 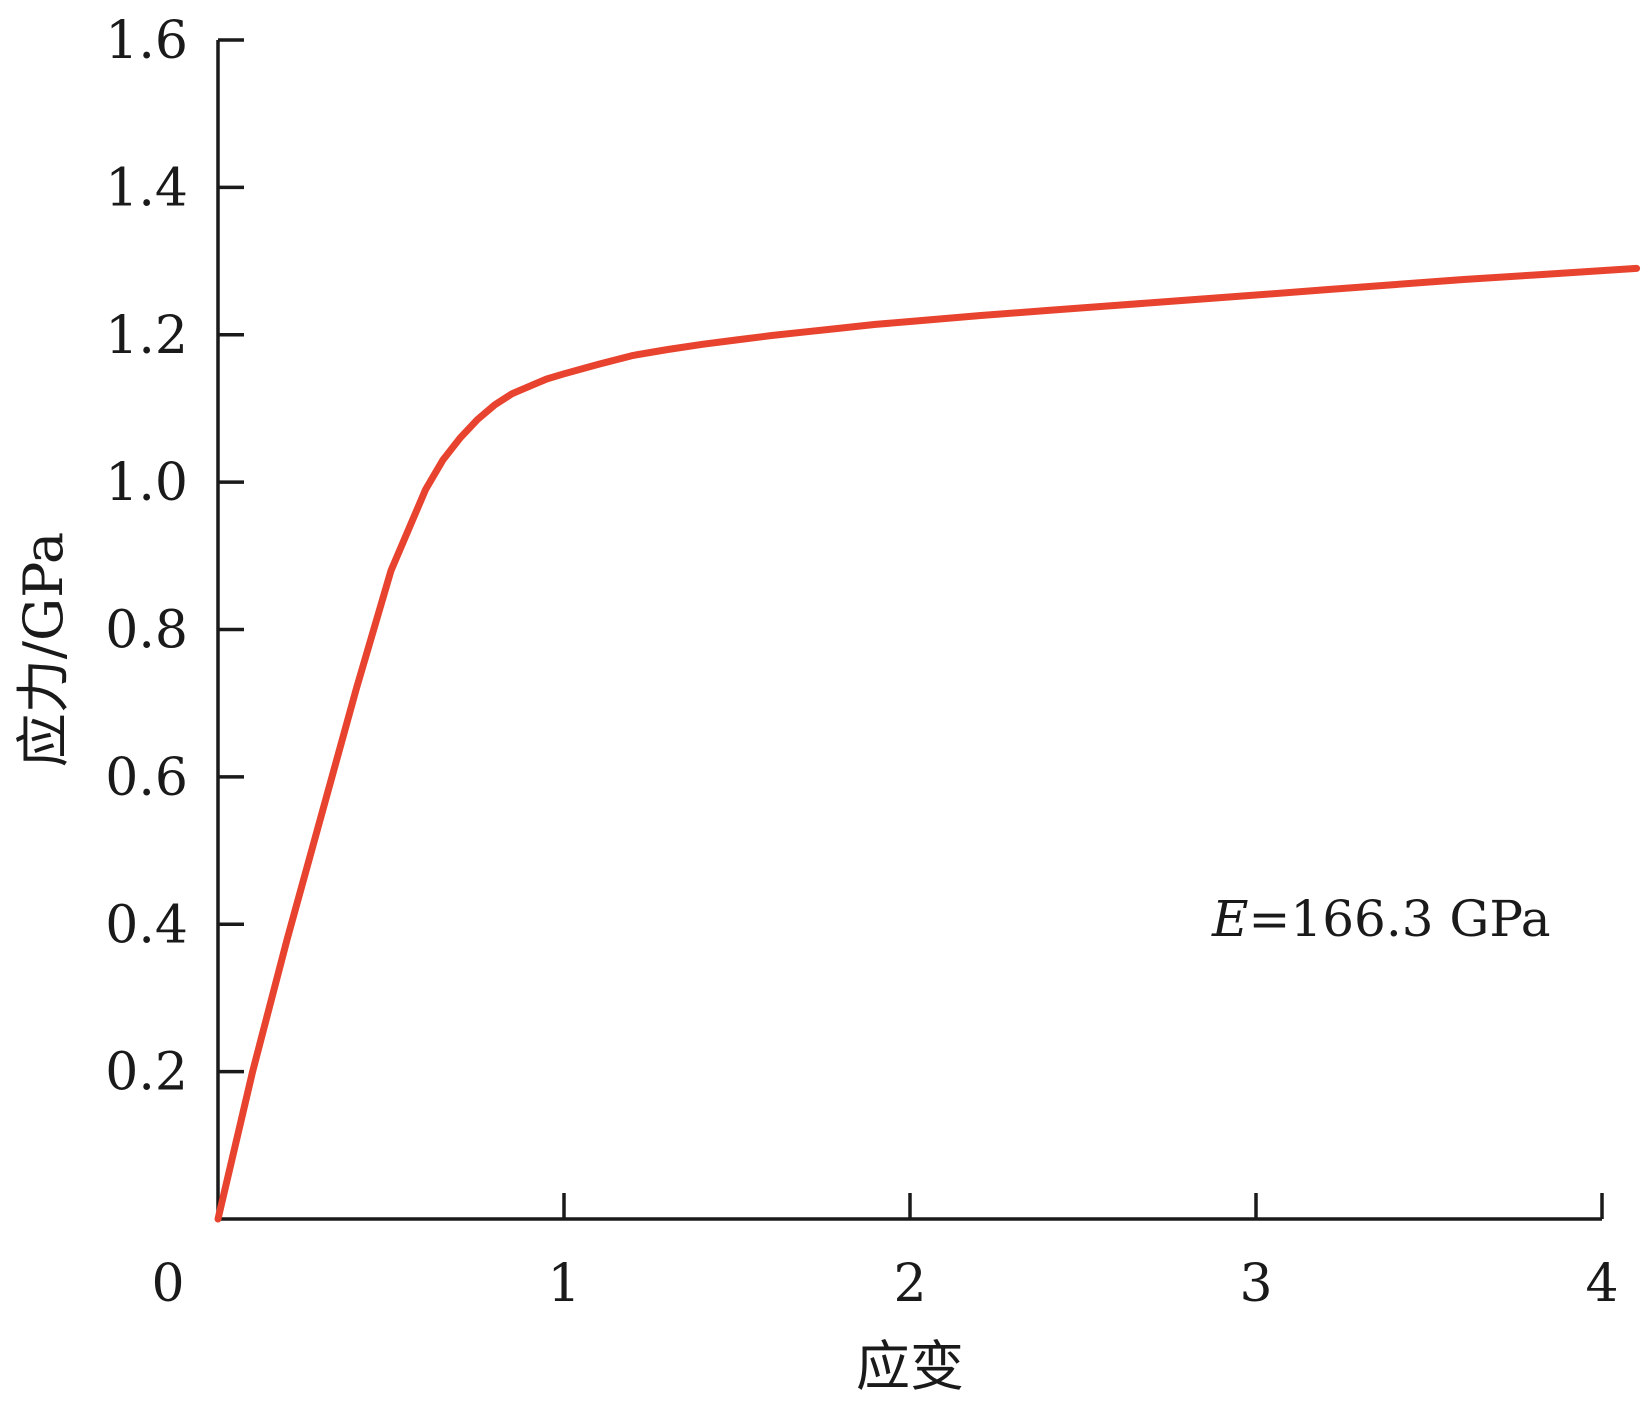 I want to click on annotation-symbol: E, so click(x=1230, y=919).